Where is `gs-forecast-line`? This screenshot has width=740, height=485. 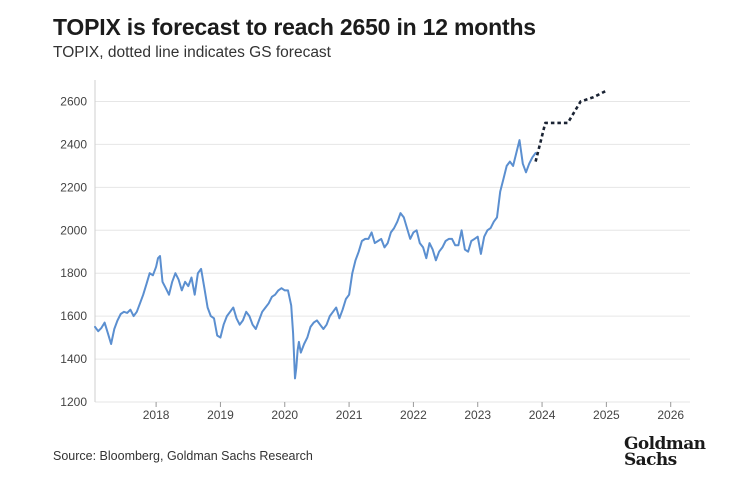 gs-forecast-line is located at coordinates (570, 125).